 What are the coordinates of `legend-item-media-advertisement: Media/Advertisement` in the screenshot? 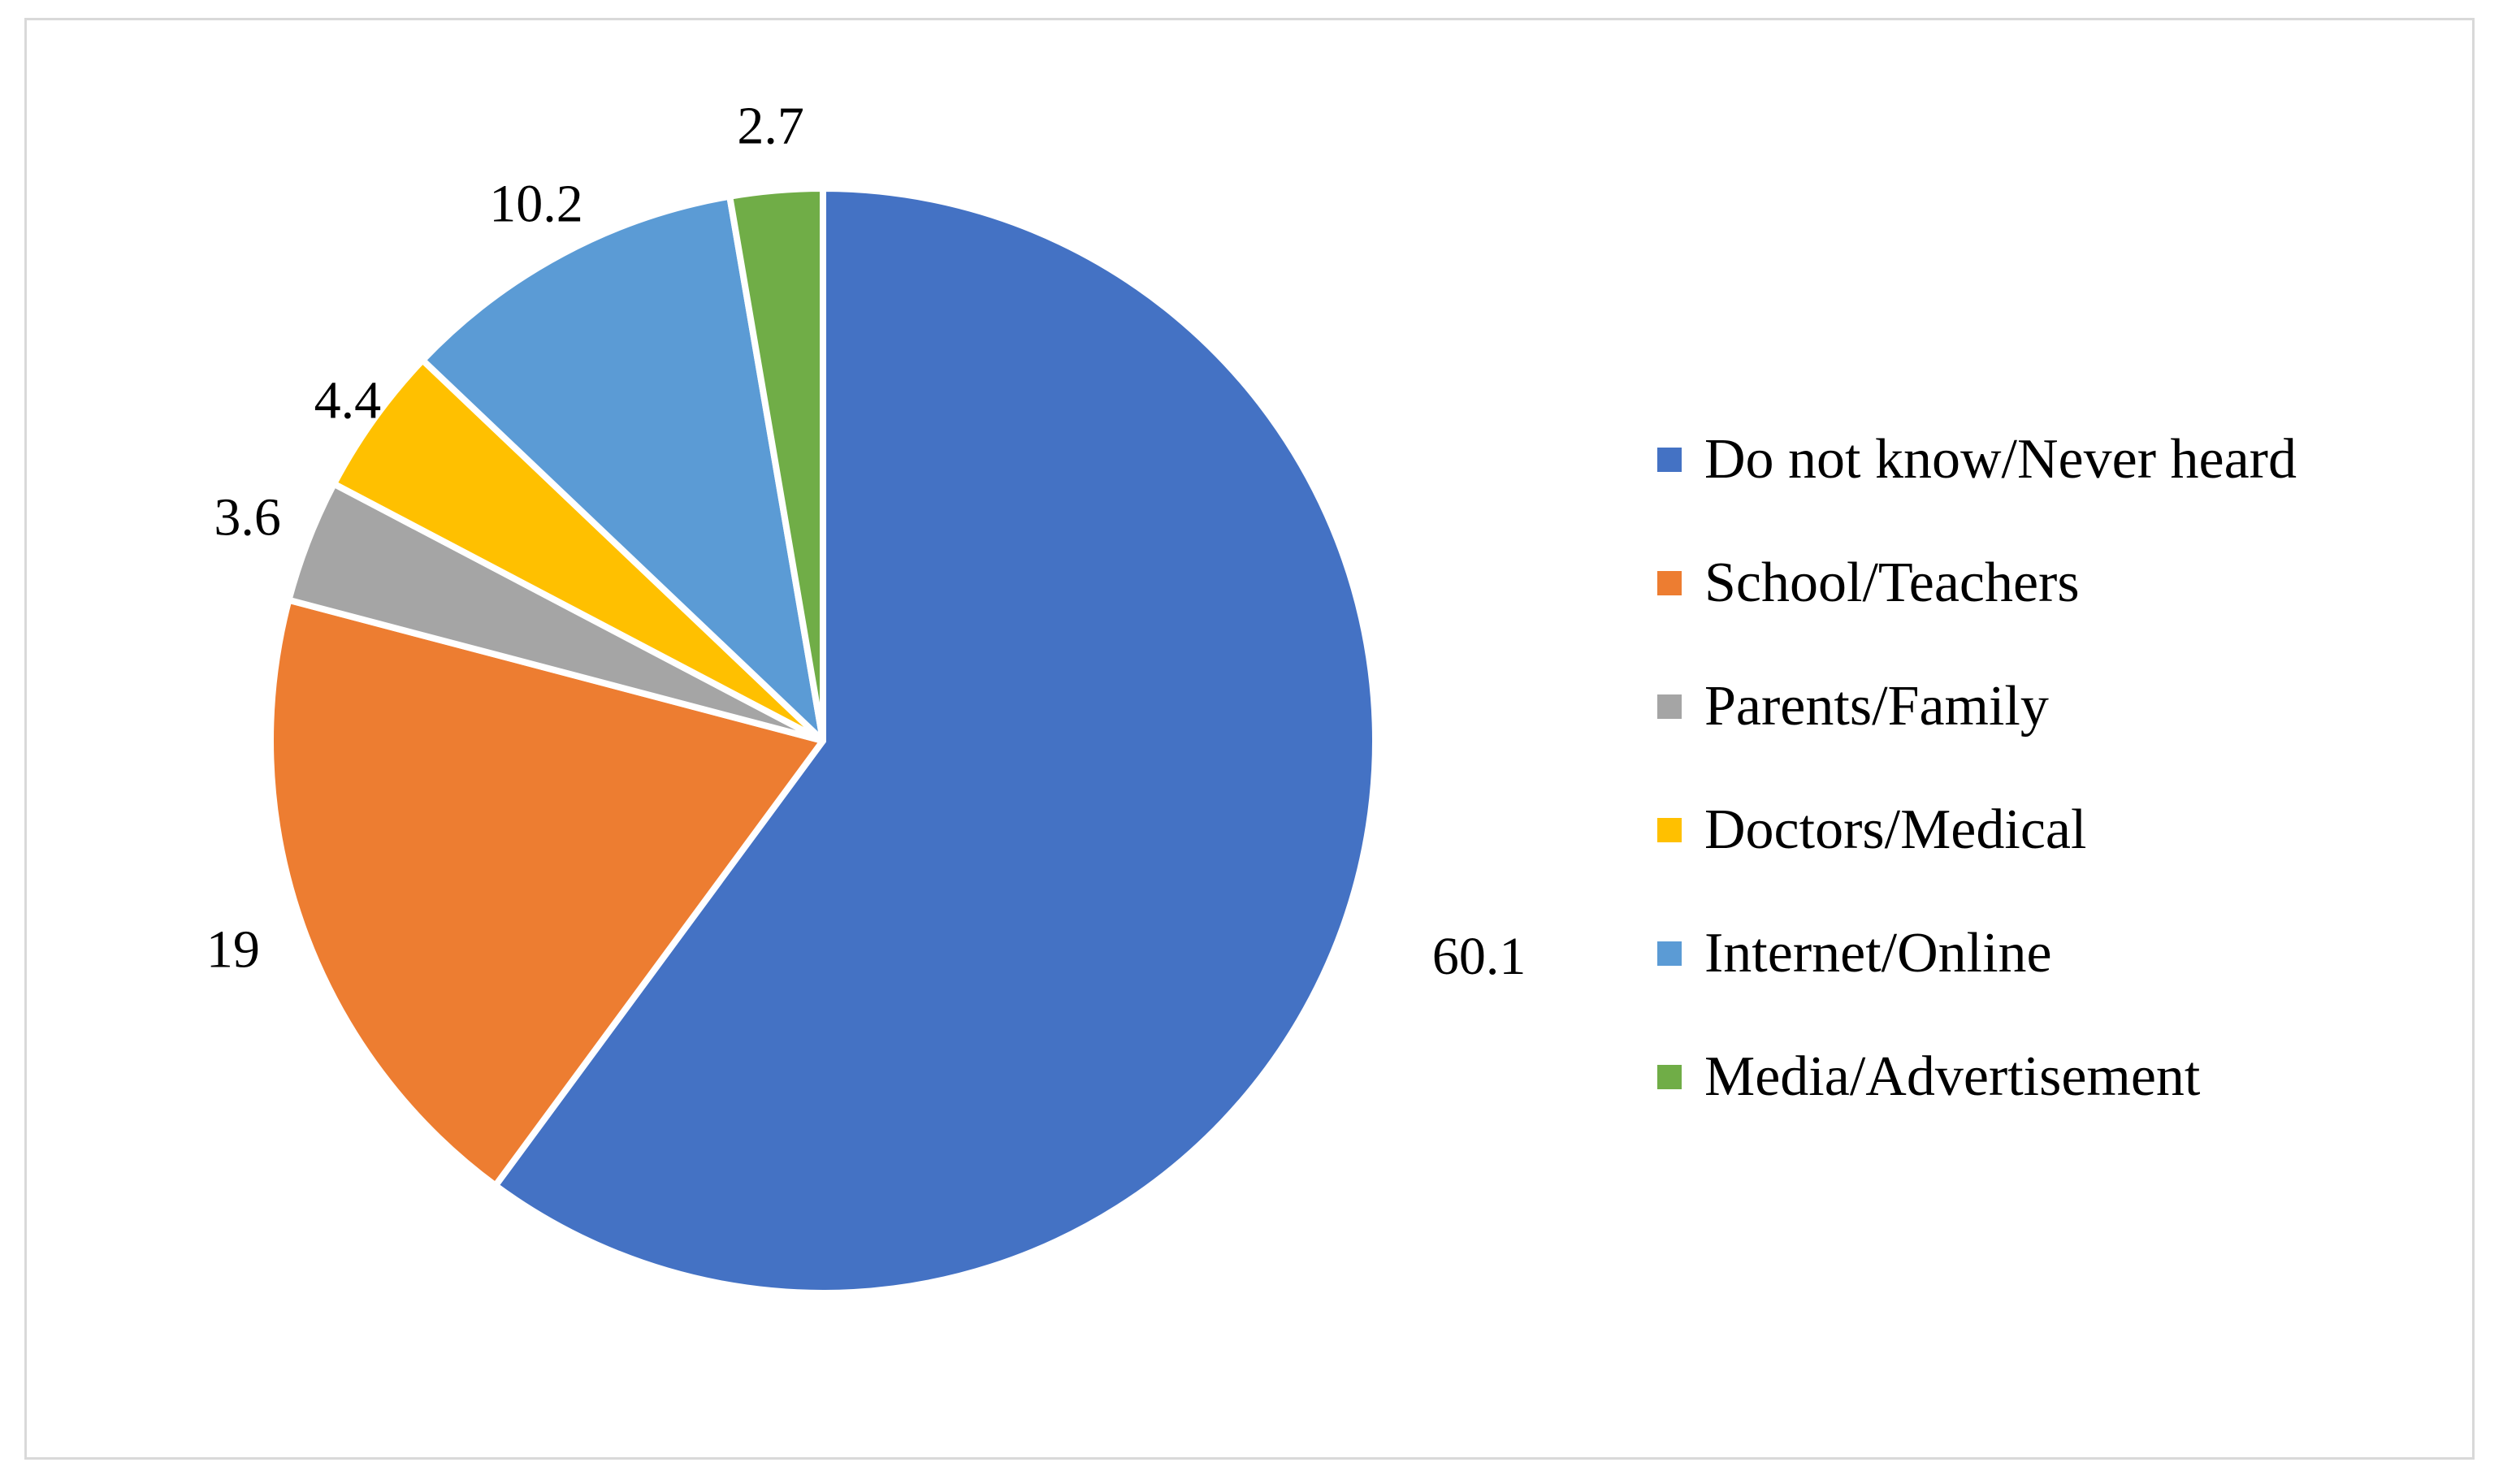 It's located at (2063, 1077).